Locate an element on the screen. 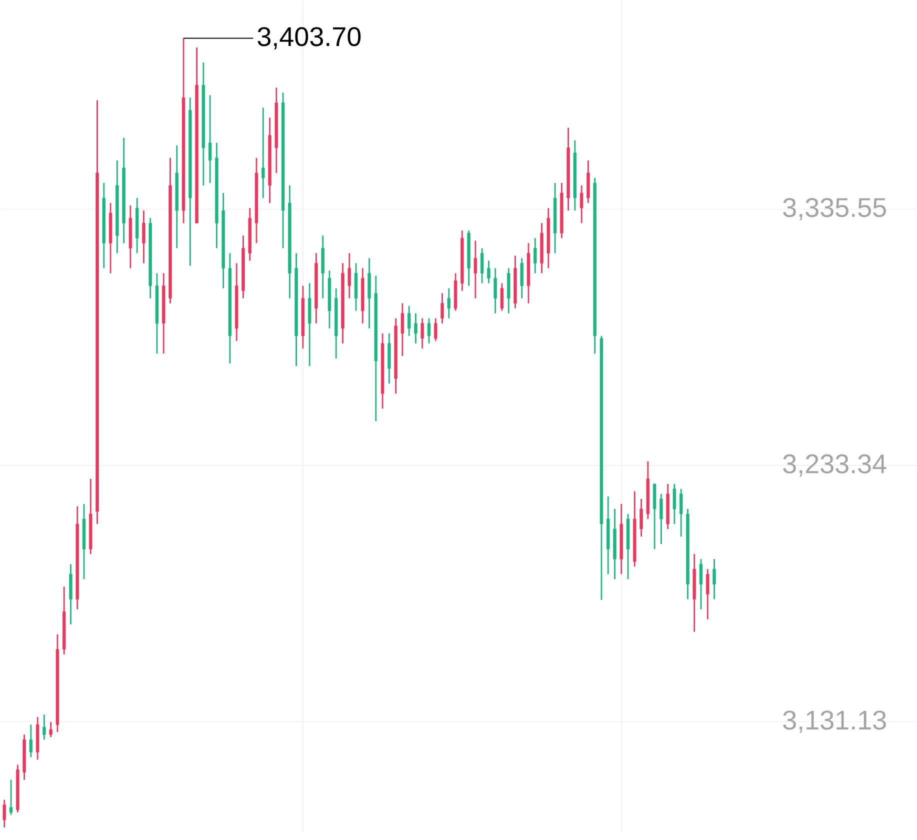 The width and height of the screenshot is (917, 840). y-tick-label: 3,233.34 is located at coordinates (834, 465).